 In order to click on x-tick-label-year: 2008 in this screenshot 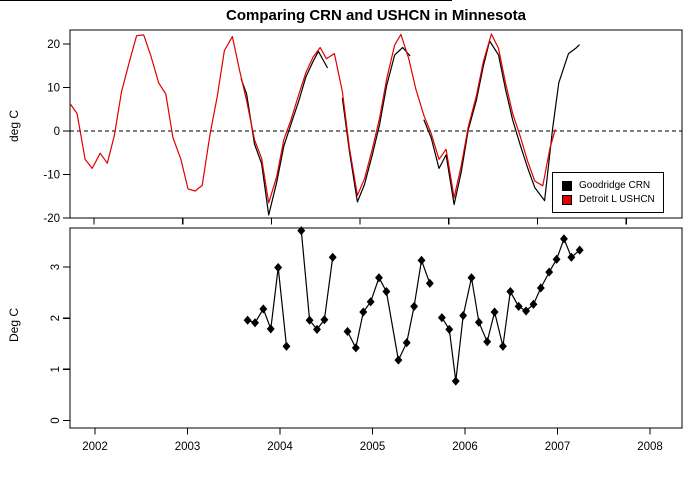, I will do `click(650, 447)`.